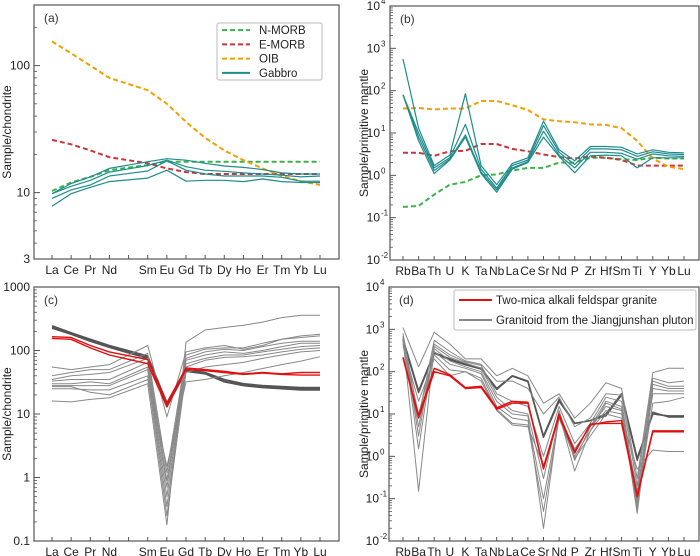 Image resolution: width=700 pixels, height=556 pixels. What do you see at coordinates (575, 271) in the screenshot?
I see `x-tick-label: P` at bounding box center [575, 271].